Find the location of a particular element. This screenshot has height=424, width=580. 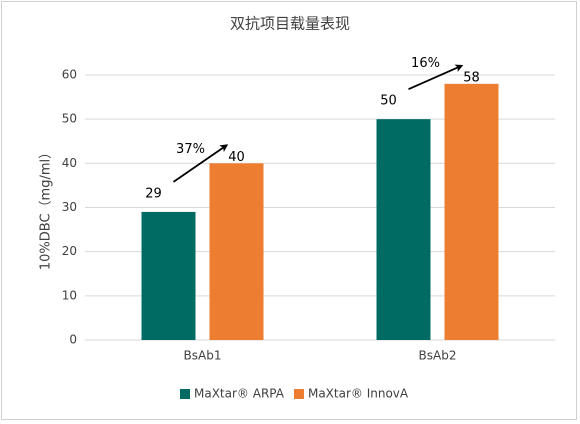

y-tick-label: 40 is located at coordinates (69, 163).